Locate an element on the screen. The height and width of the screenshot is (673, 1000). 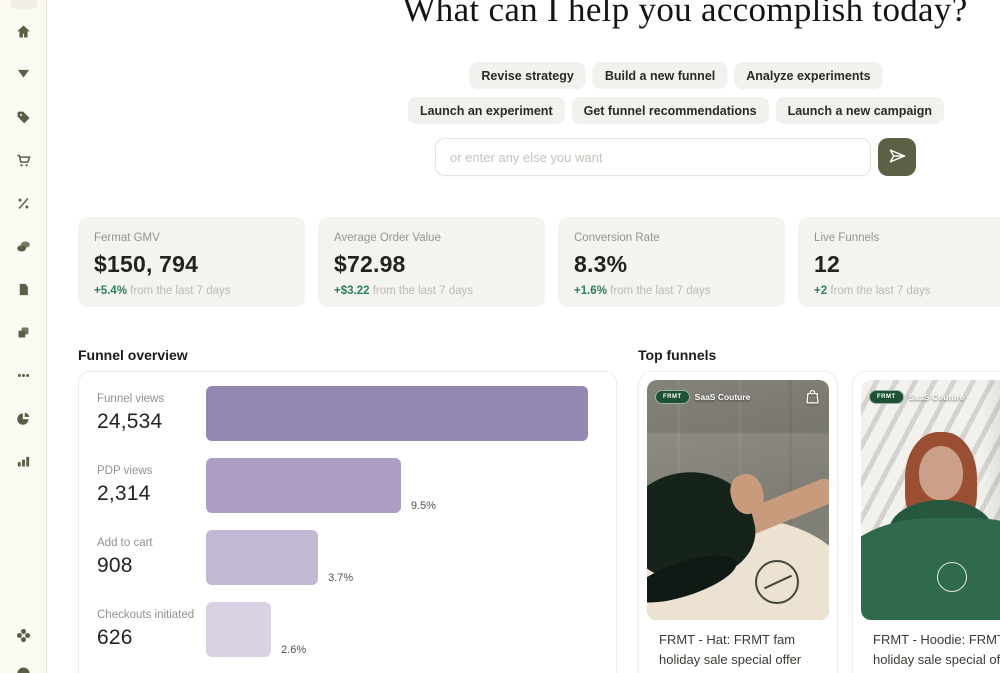
home-icon is located at coordinates (23, 34).